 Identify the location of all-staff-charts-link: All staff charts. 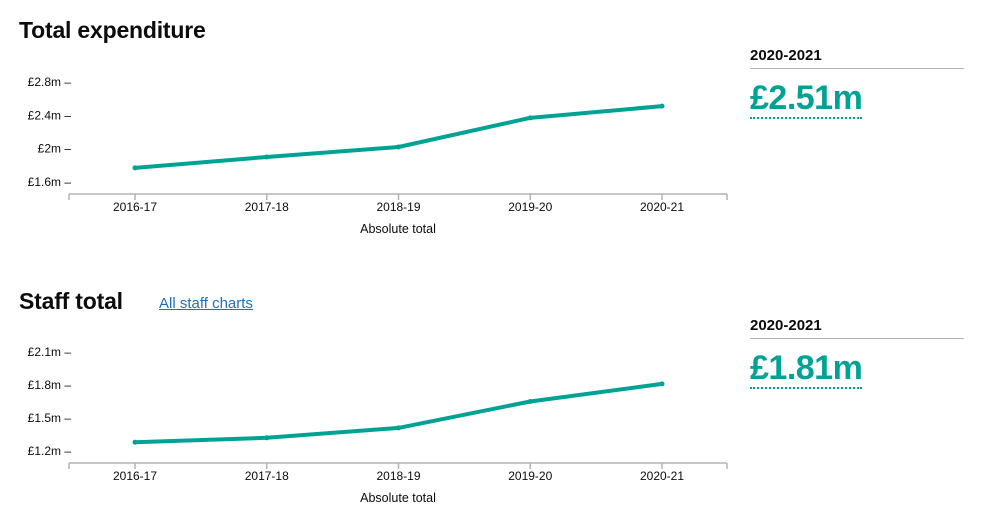
(206, 303).